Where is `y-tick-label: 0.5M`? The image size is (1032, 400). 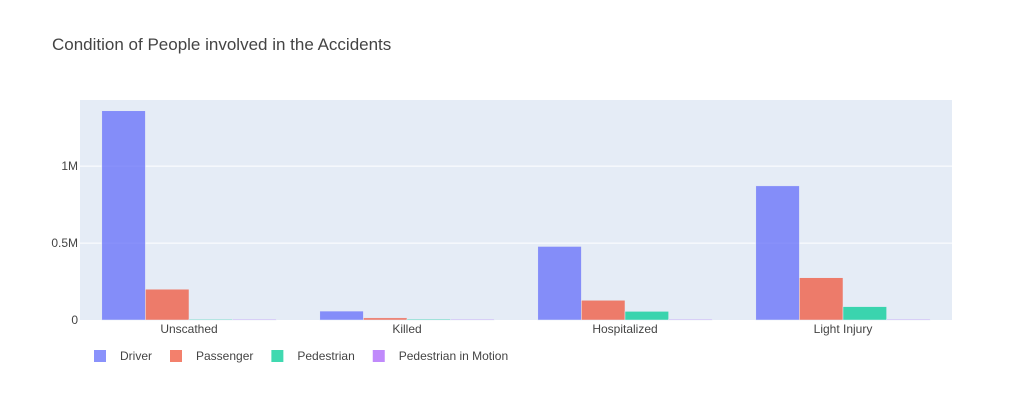
y-tick-label: 0.5M is located at coordinates (64, 243).